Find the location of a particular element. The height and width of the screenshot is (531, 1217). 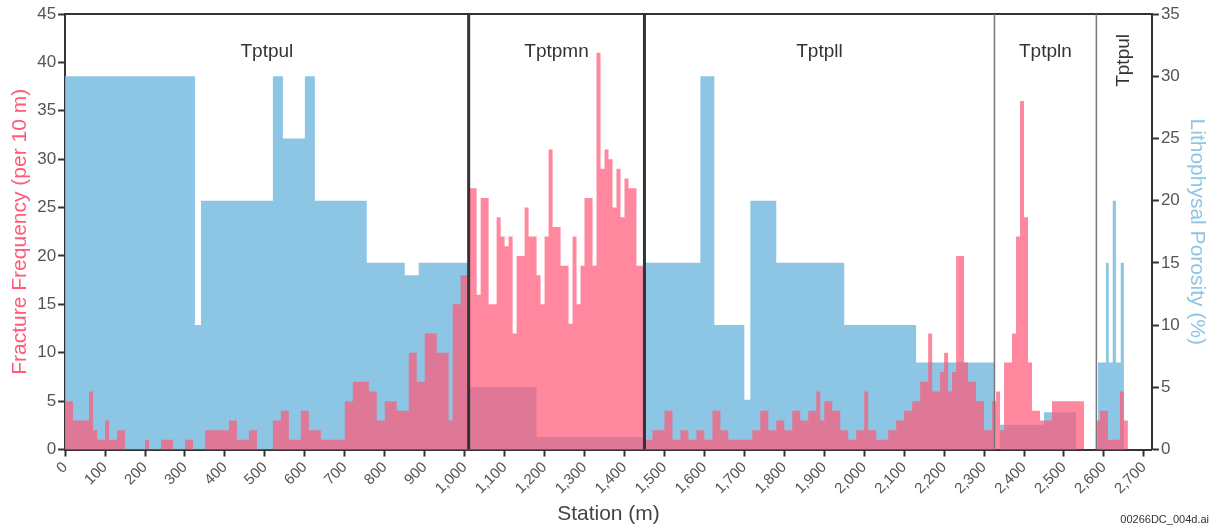

x-tick-label: 400 is located at coordinates (215, 472).